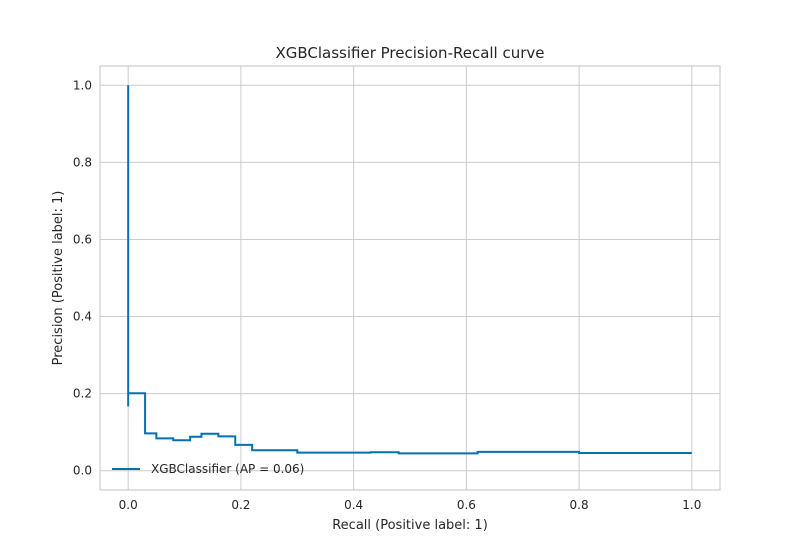 The width and height of the screenshot is (800, 550). I want to click on x-tick-label: 0.4, so click(353, 505).